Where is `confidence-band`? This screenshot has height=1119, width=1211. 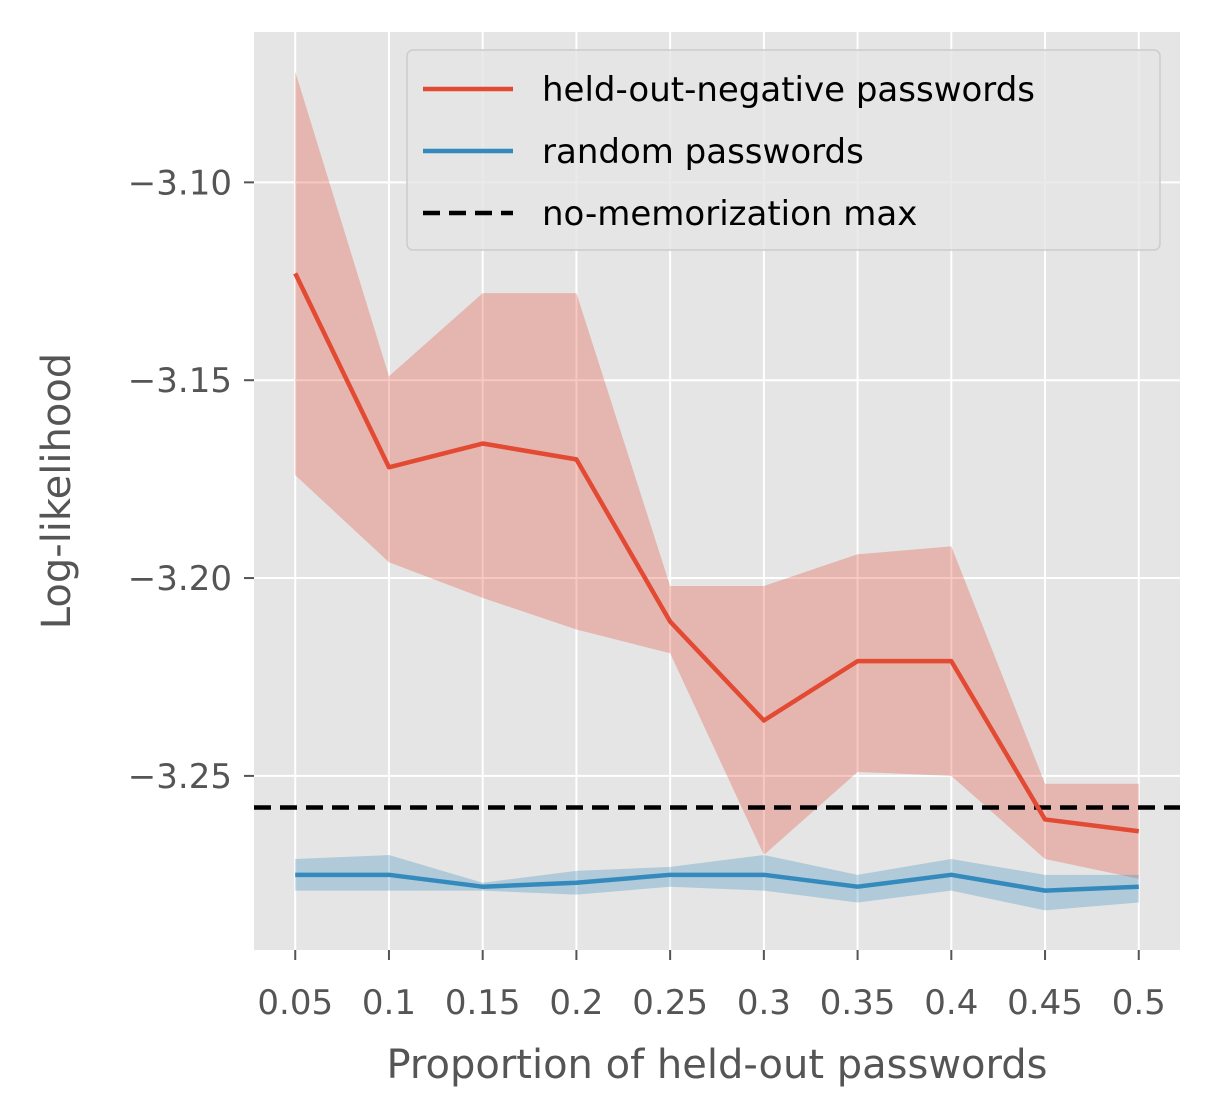
confidence-band is located at coordinates (717, 883).